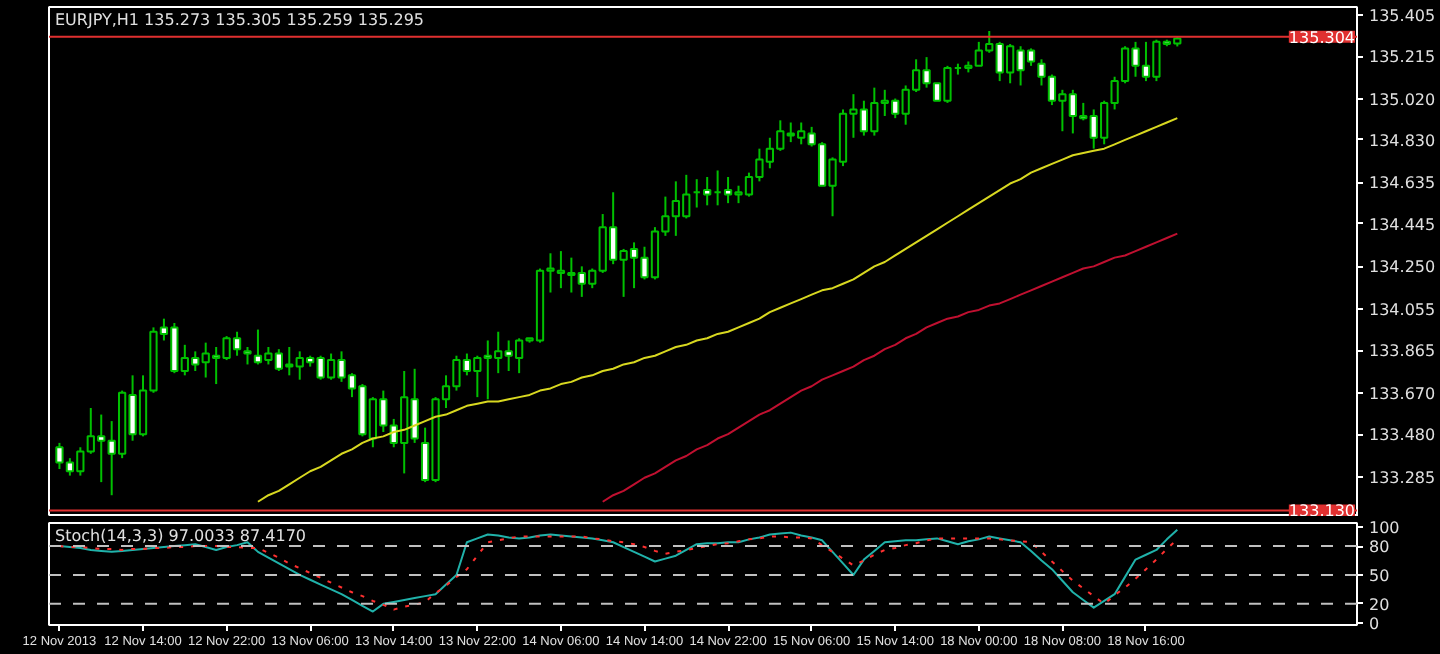 The width and height of the screenshot is (1440, 654). Describe the element at coordinates (1322, 37) in the screenshot. I see `ref-line-label: 135.304` at that location.